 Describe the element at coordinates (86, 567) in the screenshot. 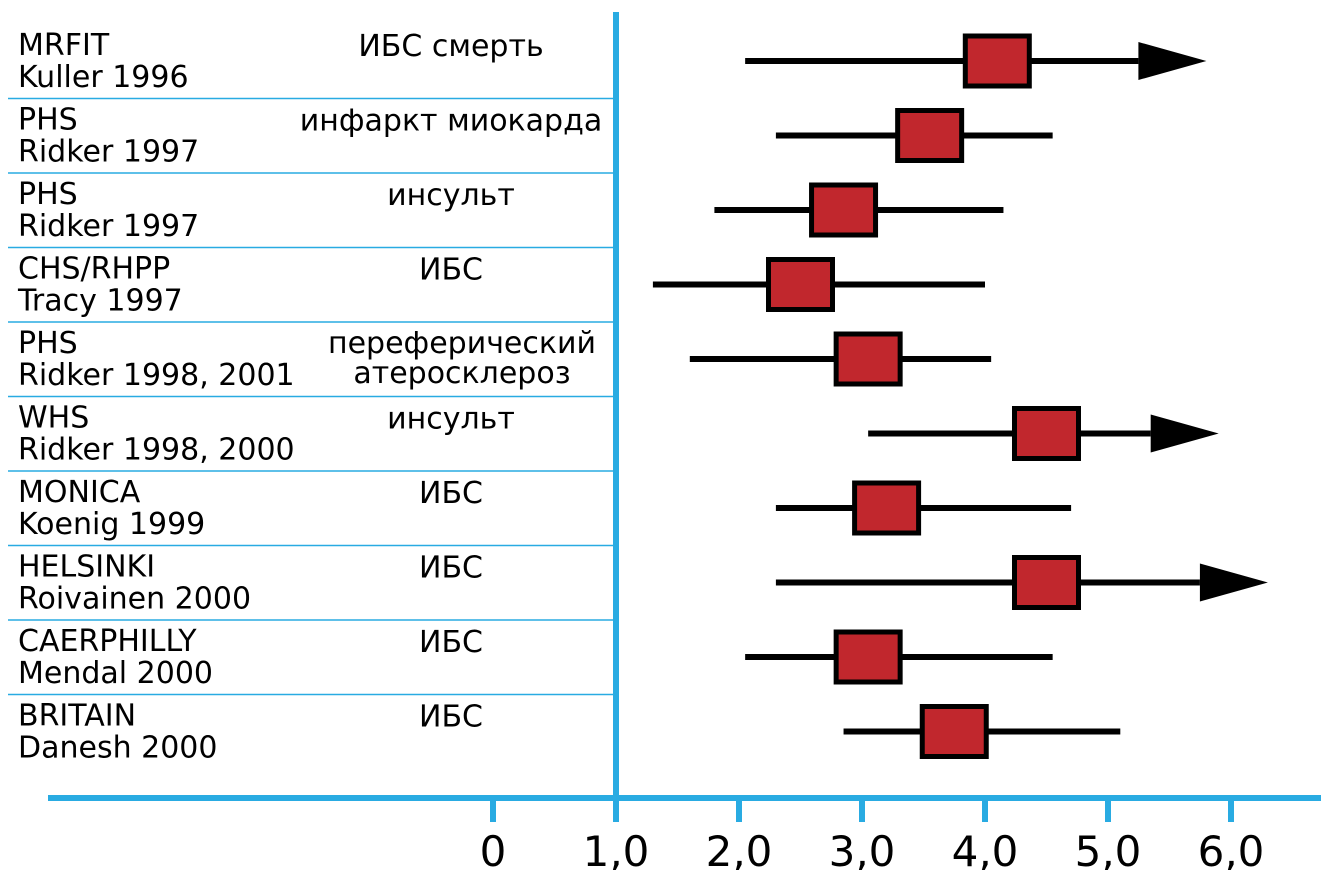

I see `study-name: HELSINKI` at that location.